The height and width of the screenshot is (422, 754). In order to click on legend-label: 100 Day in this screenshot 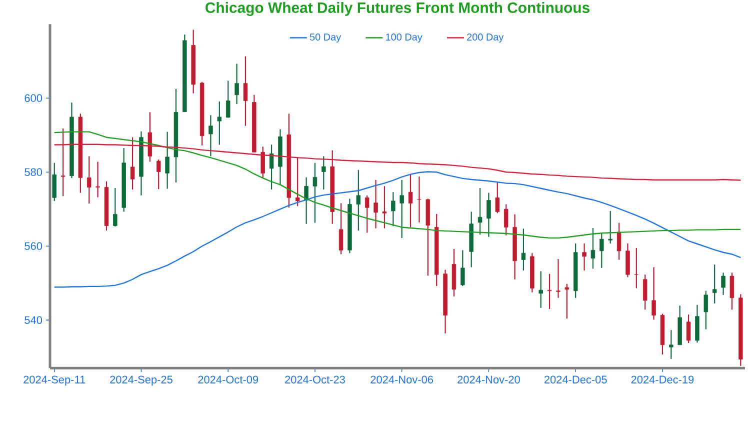, I will do `click(404, 37)`.